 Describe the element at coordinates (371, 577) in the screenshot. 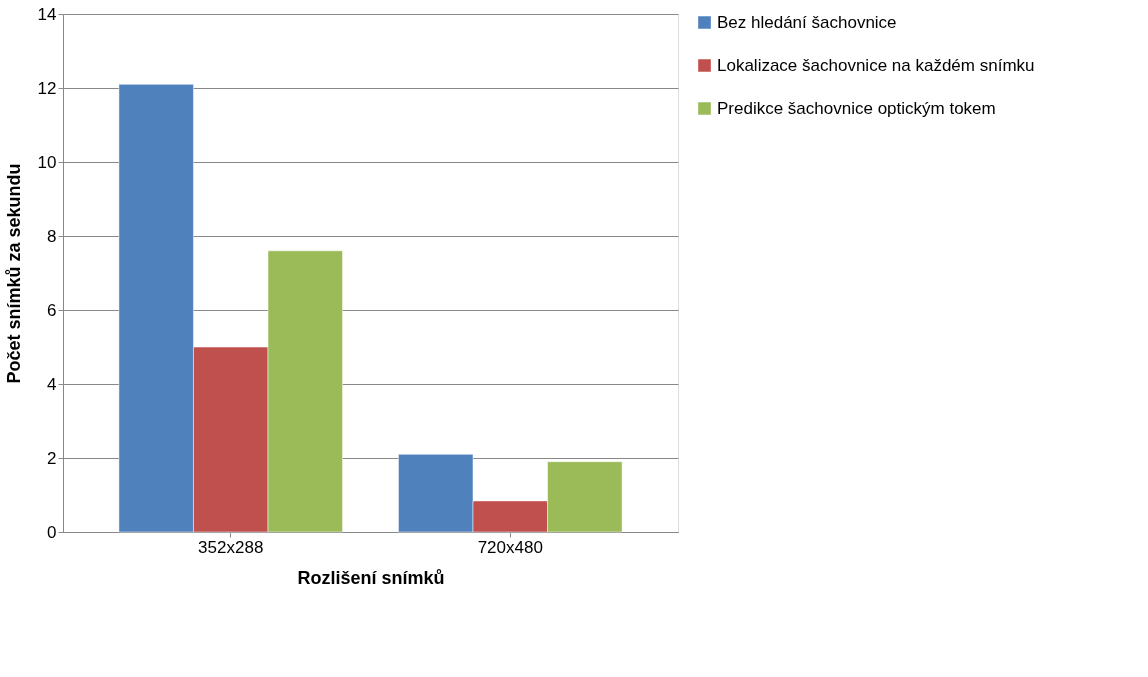

I see `x-axis-title: Rozlišení snímků` at that location.